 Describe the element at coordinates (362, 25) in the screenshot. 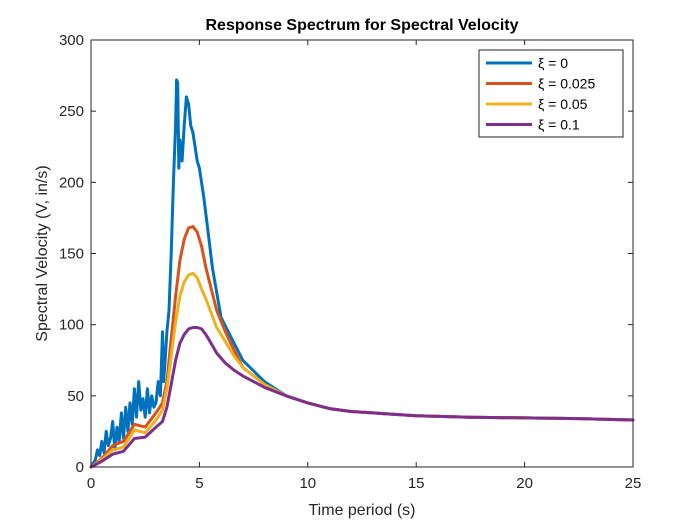

I see `chart-title: Response Spectrum for Spectral Velocity` at that location.